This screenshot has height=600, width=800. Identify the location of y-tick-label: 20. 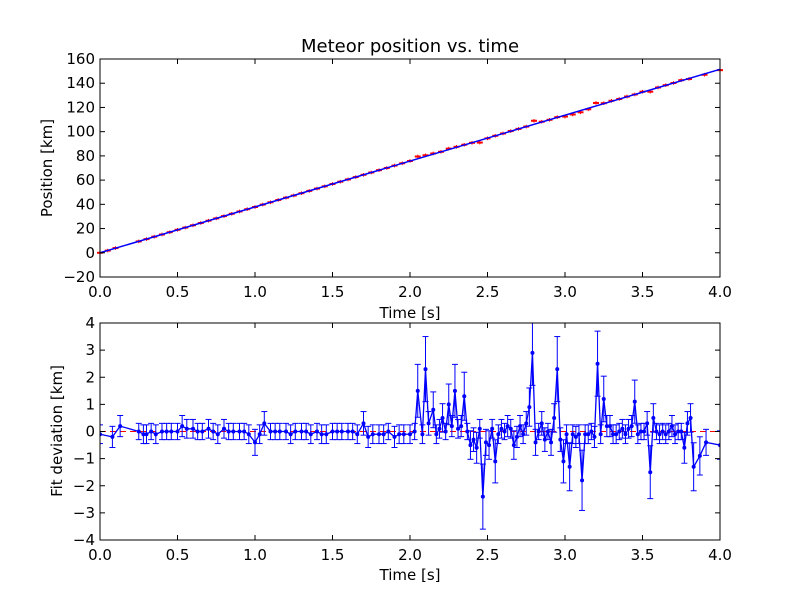
(85, 229).